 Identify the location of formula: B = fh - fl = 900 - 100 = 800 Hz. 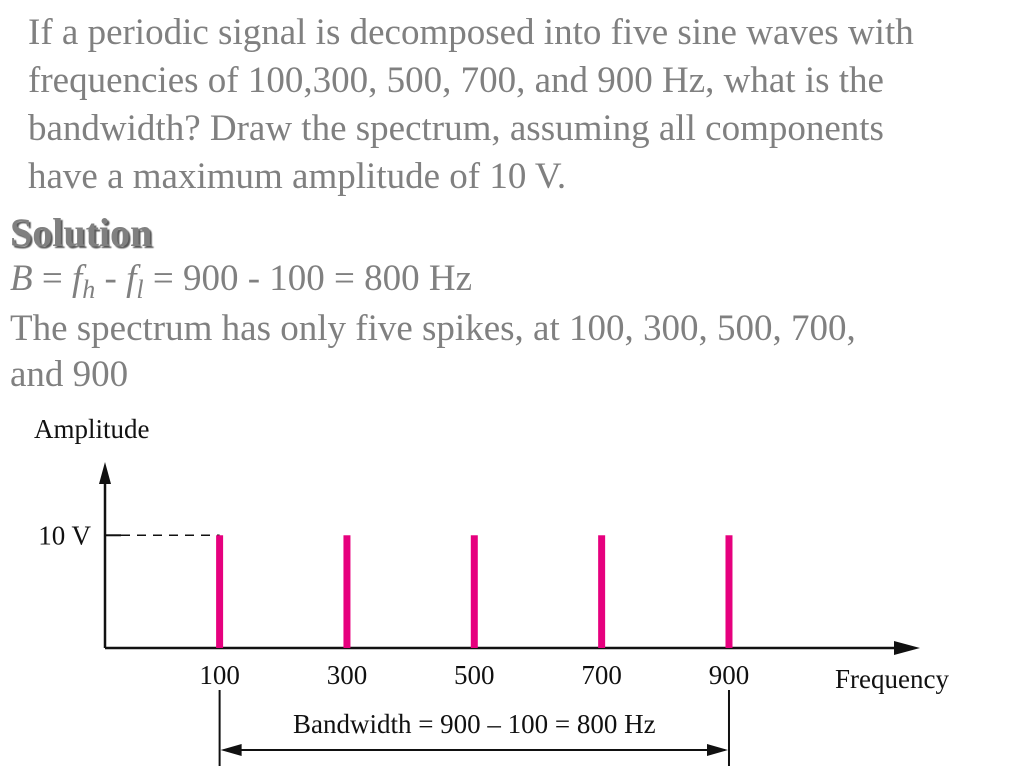
(241, 281).